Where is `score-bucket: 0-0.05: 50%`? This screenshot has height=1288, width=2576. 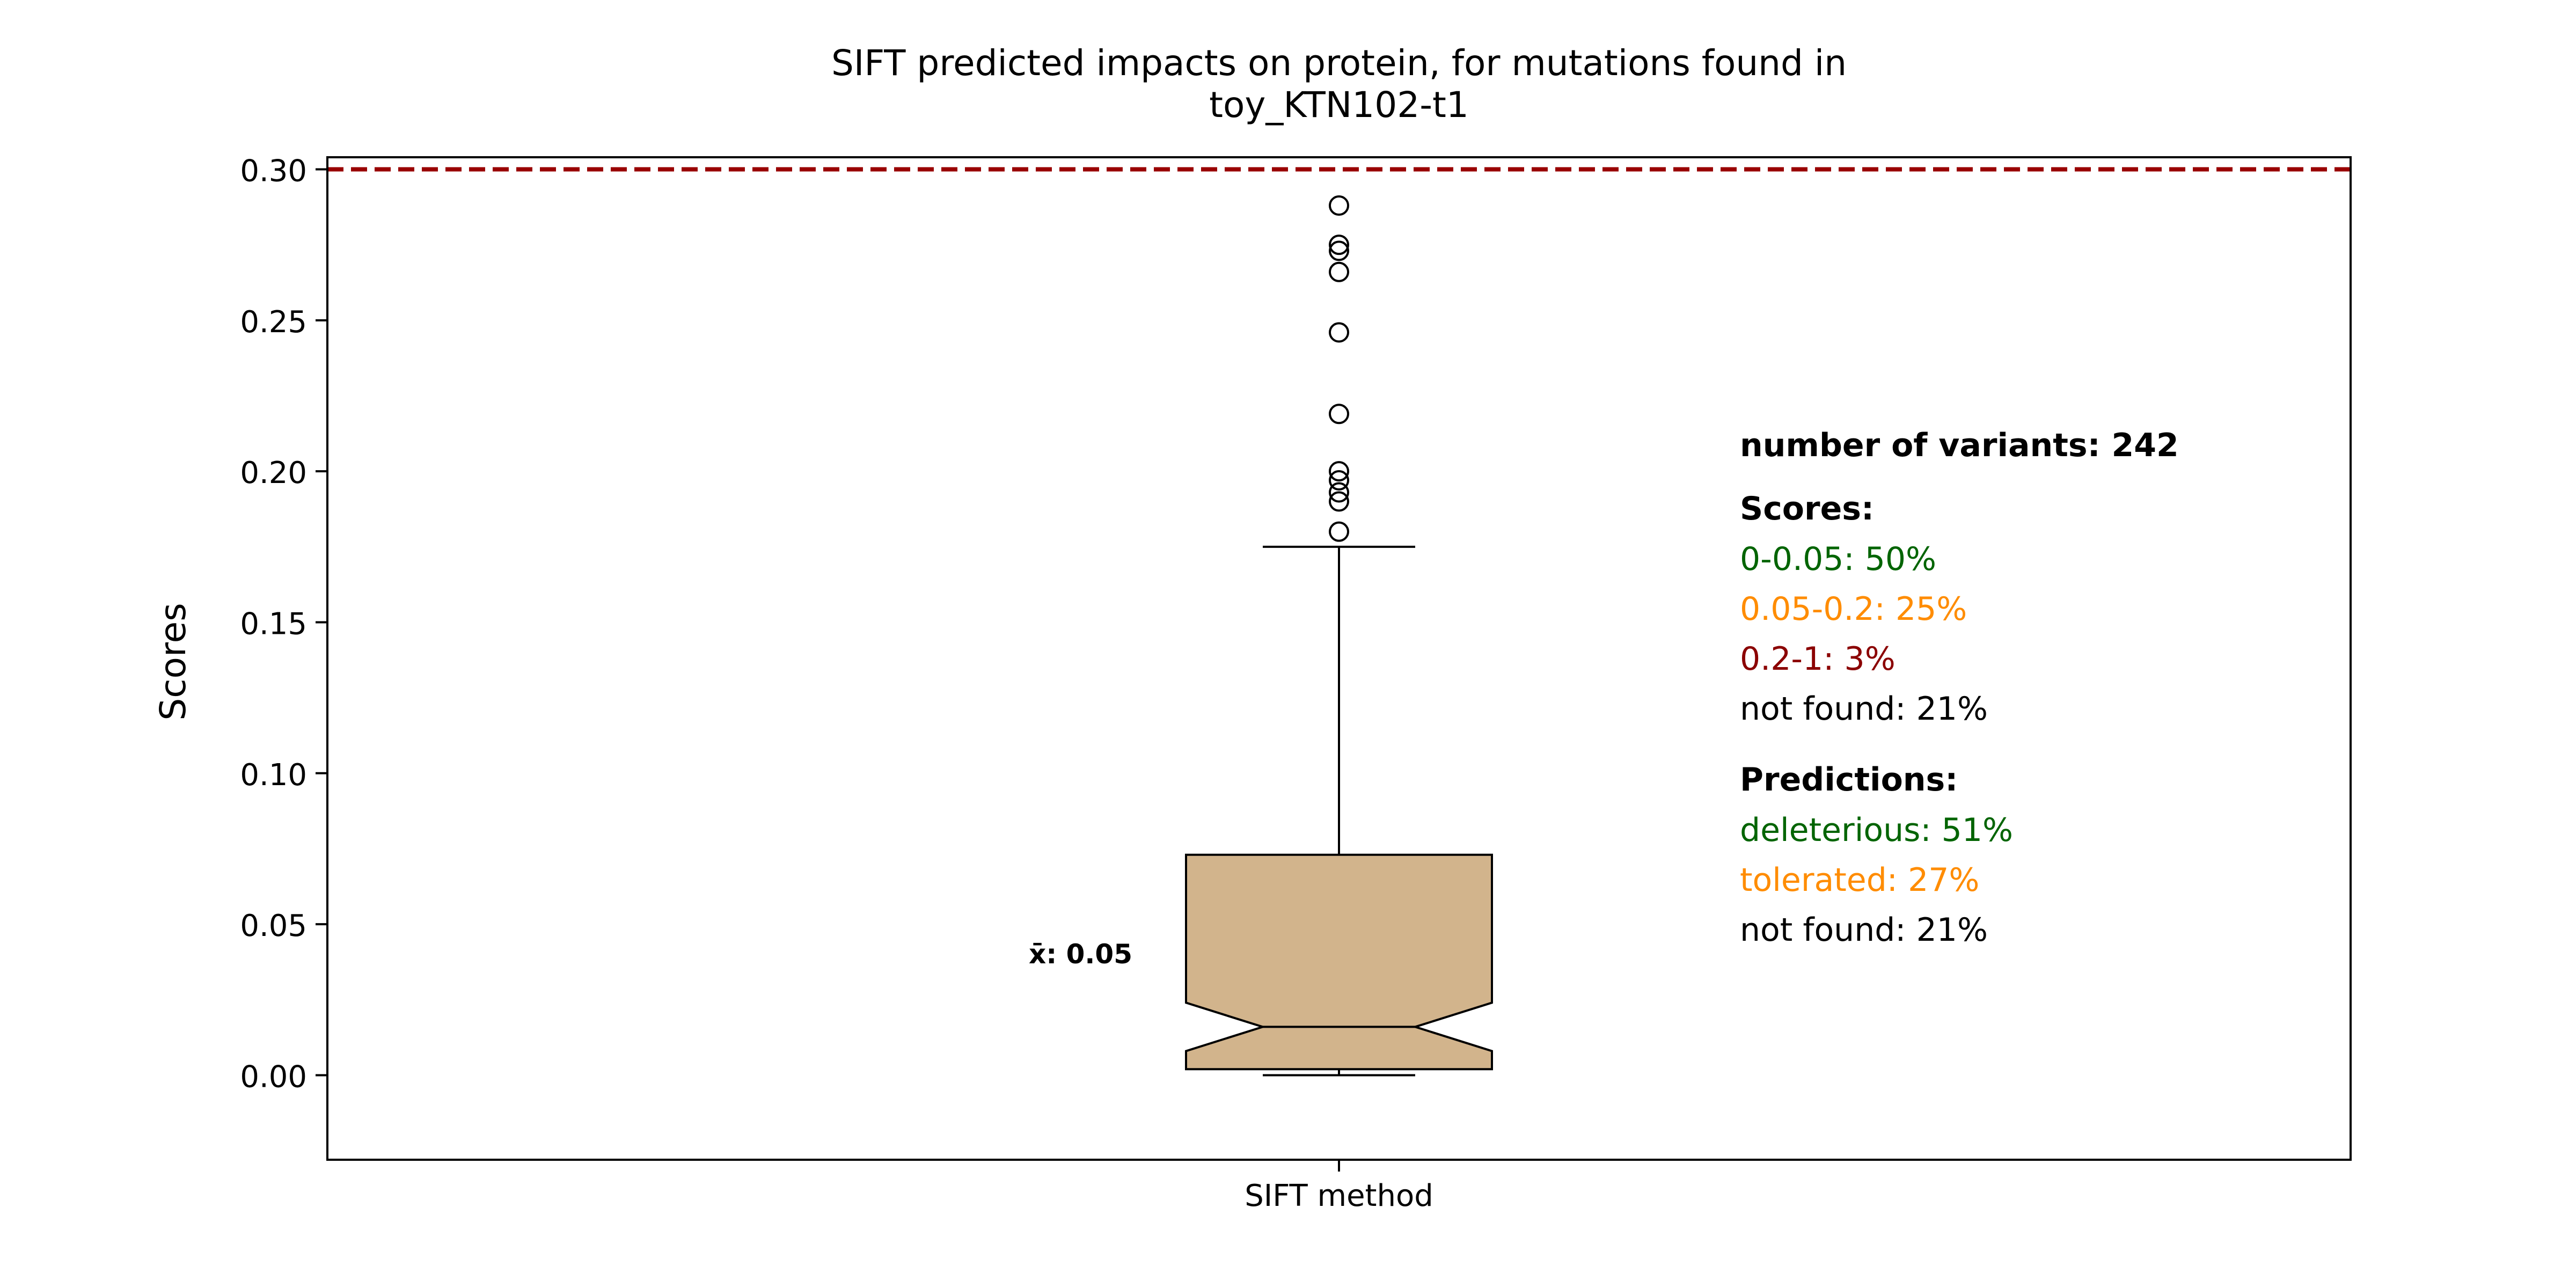
score-bucket: 0-0.05: 50% is located at coordinates (1838, 559).